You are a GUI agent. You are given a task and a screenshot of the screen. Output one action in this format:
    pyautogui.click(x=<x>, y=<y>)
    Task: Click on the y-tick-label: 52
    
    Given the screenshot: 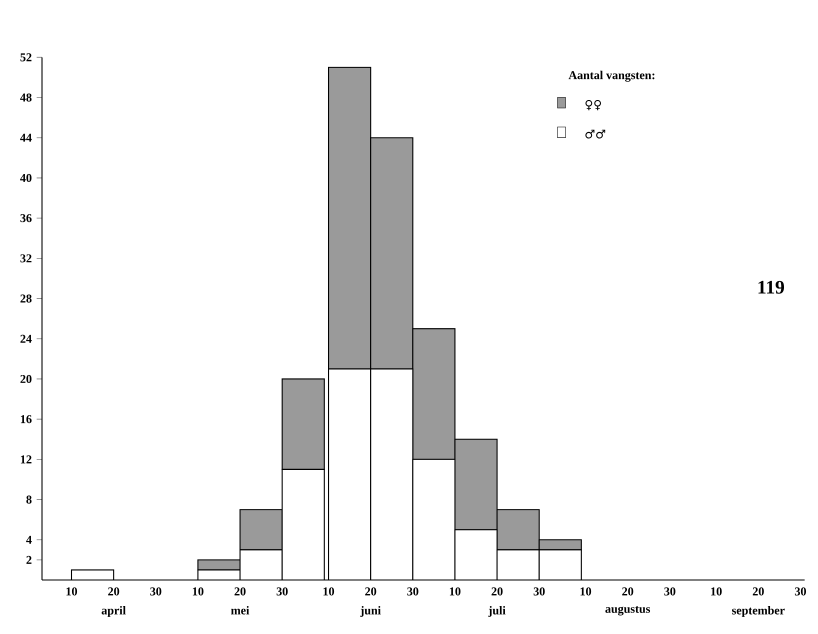 What is the action you would take?
    pyautogui.click(x=26, y=57)
    